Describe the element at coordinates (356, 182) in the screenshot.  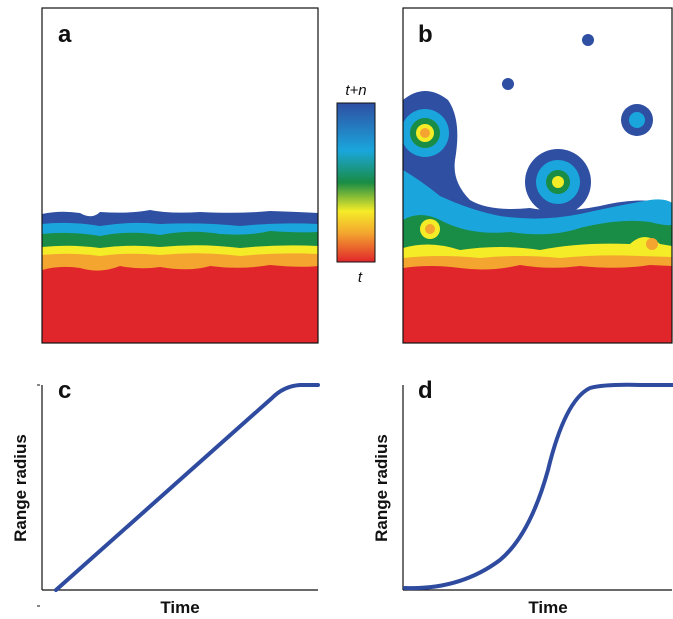
I see `colorbar` at that location.